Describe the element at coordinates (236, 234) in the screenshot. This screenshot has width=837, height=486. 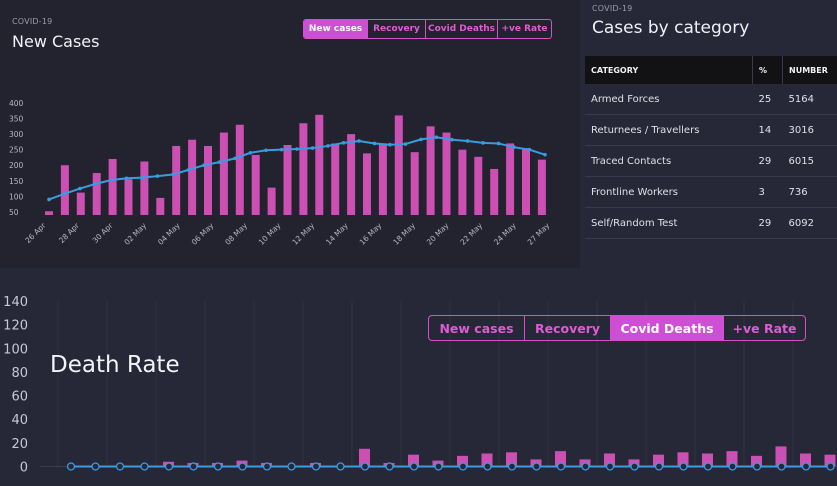
I see `new-cases-x-tick: 08 May` at that location.